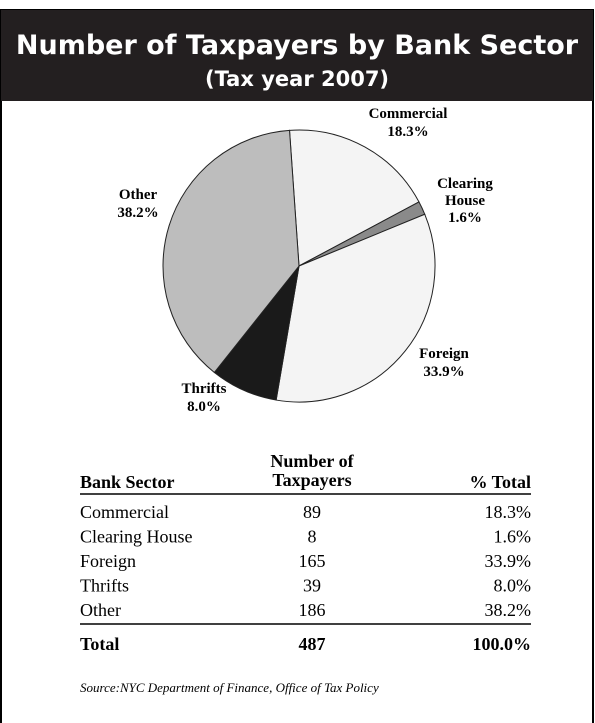 This screenshot has height=723, width=595. I want to click on chart-subtitle: (Tax year 2007), so click(297, 79).